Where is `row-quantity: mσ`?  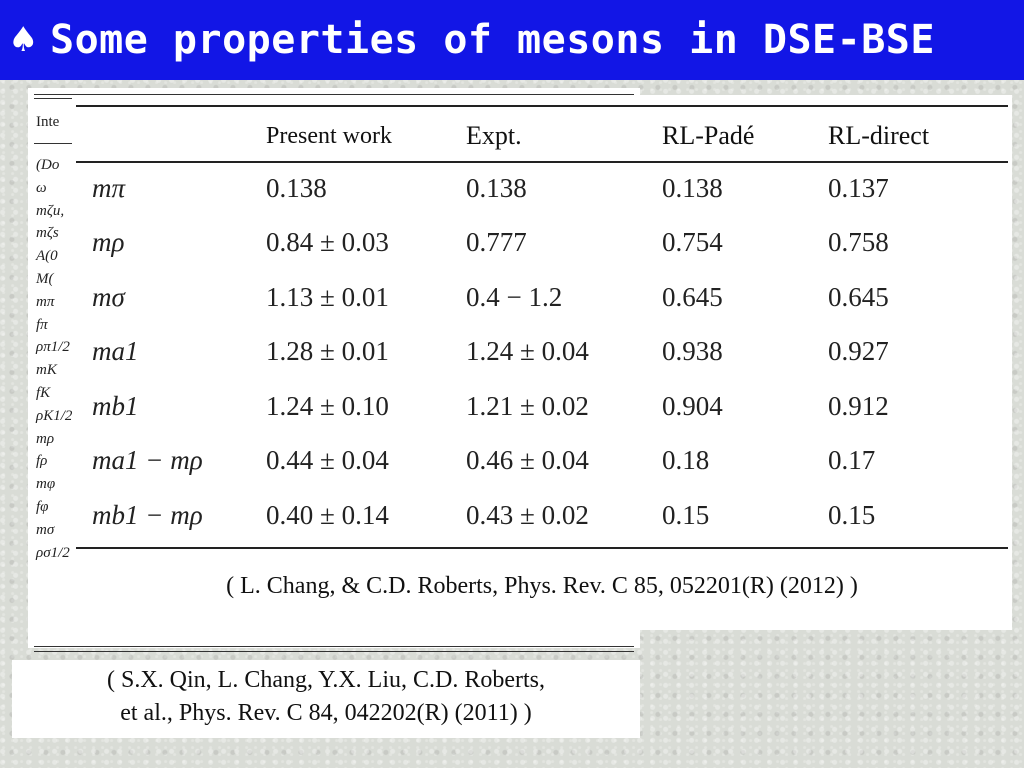 row-quantity: mσ is located at coordinates (108, 296).